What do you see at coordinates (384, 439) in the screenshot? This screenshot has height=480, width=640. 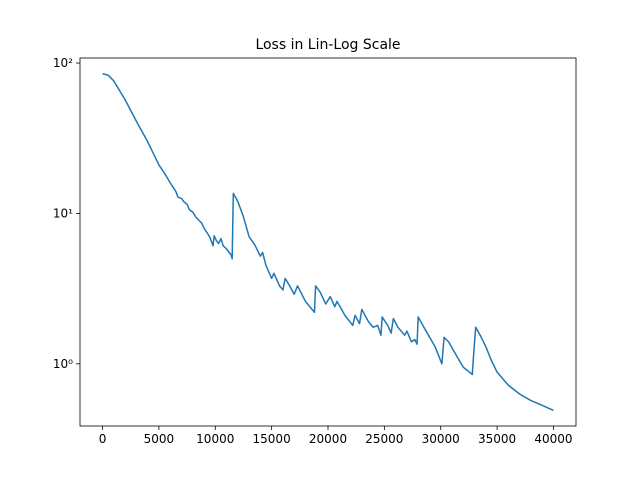 I see `x-tick-label: 25000` at bounding box center [384, 439].